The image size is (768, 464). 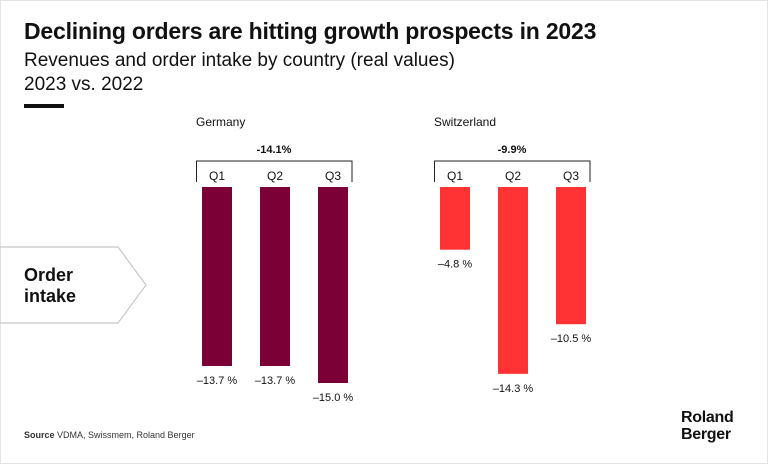 What do you see at coordinates (126, 435) in the screenshot?
I see `source-text: VDMA, Swissmem, Roland Berger` at bounding box center [126, 435].